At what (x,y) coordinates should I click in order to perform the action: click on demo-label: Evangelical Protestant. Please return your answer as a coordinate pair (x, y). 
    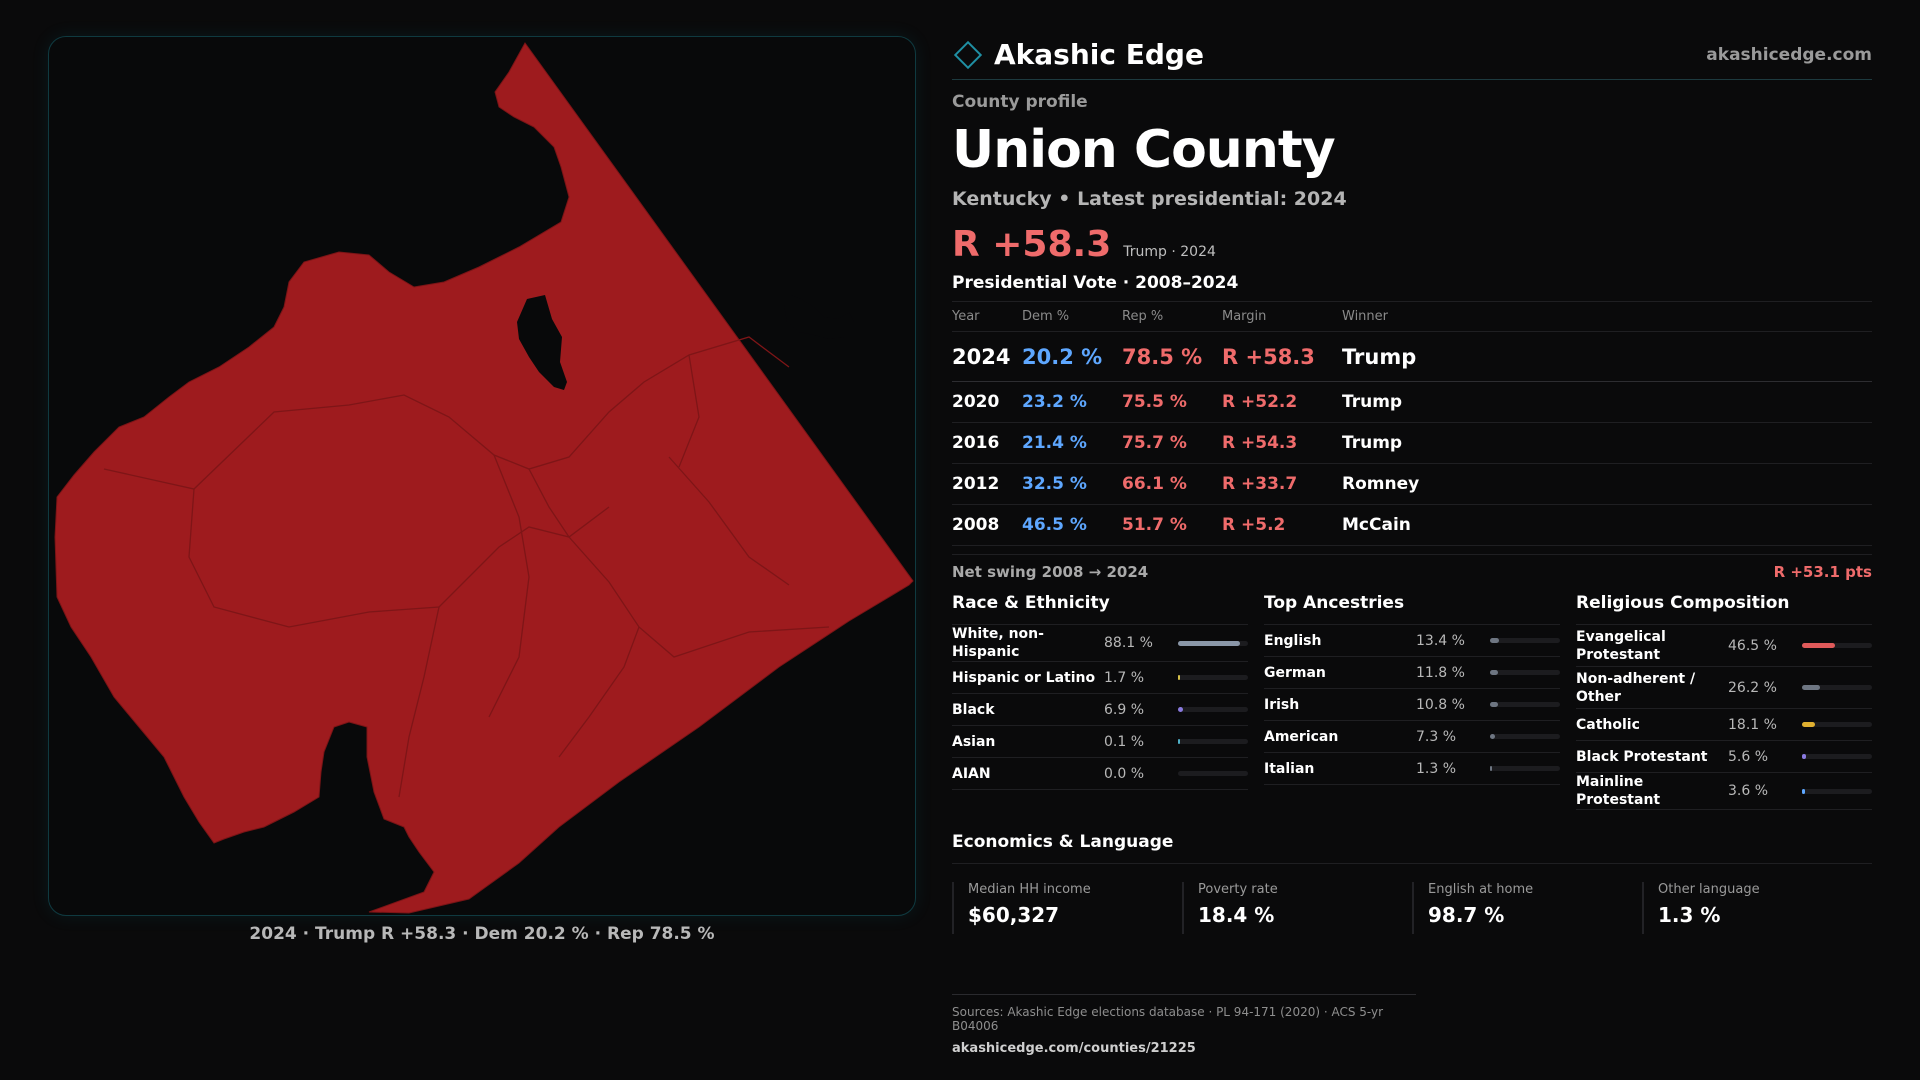
    Looking at the image, I should click on (1621, 645).